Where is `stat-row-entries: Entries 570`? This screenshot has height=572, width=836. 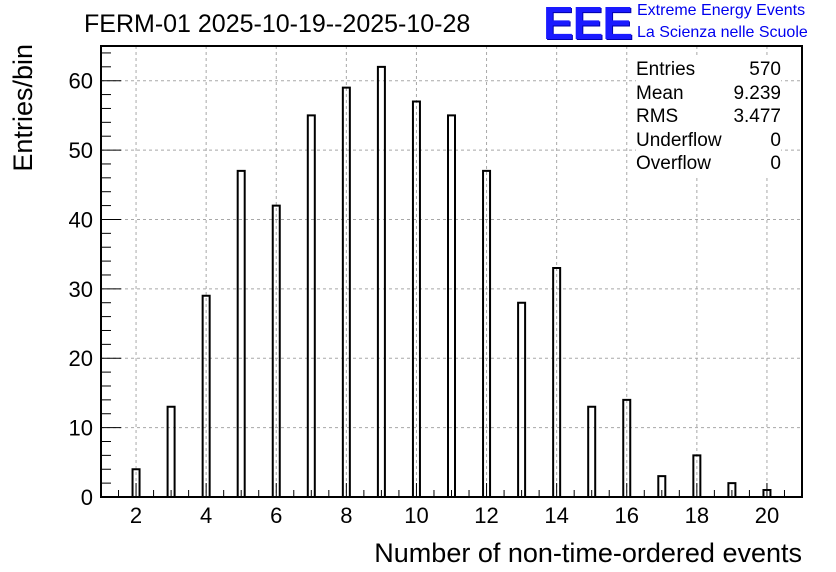
stat-row-entries: Entries 570 is located at coordinates (708, 70).